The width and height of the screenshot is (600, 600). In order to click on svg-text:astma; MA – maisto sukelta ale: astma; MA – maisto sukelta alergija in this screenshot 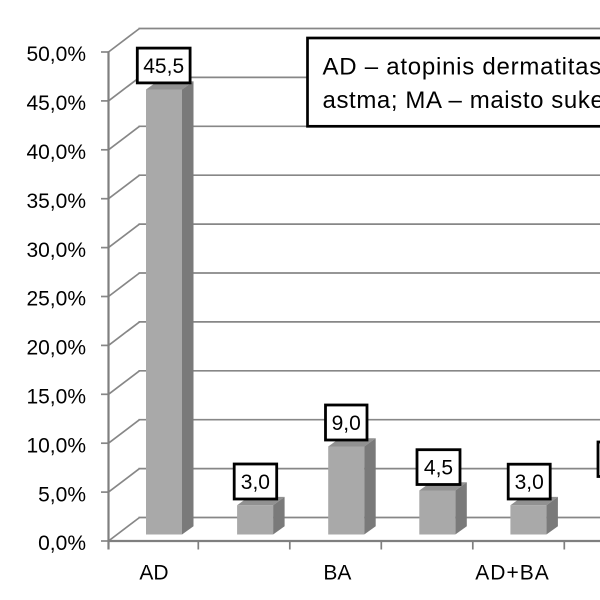, I will do `click(461, 100)`.